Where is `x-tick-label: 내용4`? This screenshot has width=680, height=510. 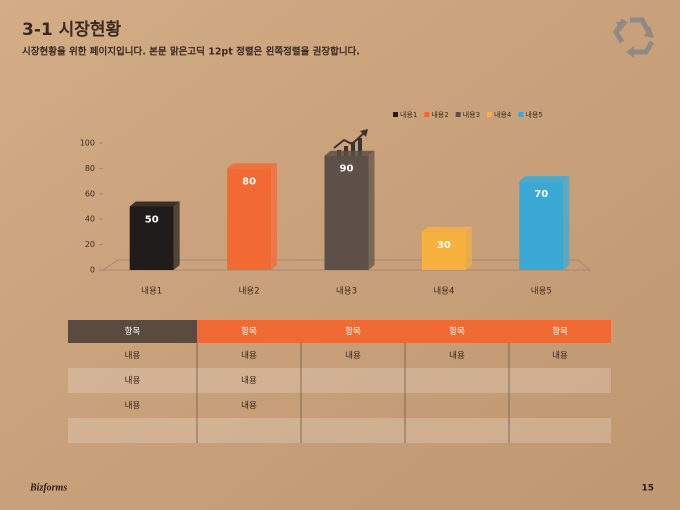 x-tick-label: 내용4 is located at coordinates (443, 292).